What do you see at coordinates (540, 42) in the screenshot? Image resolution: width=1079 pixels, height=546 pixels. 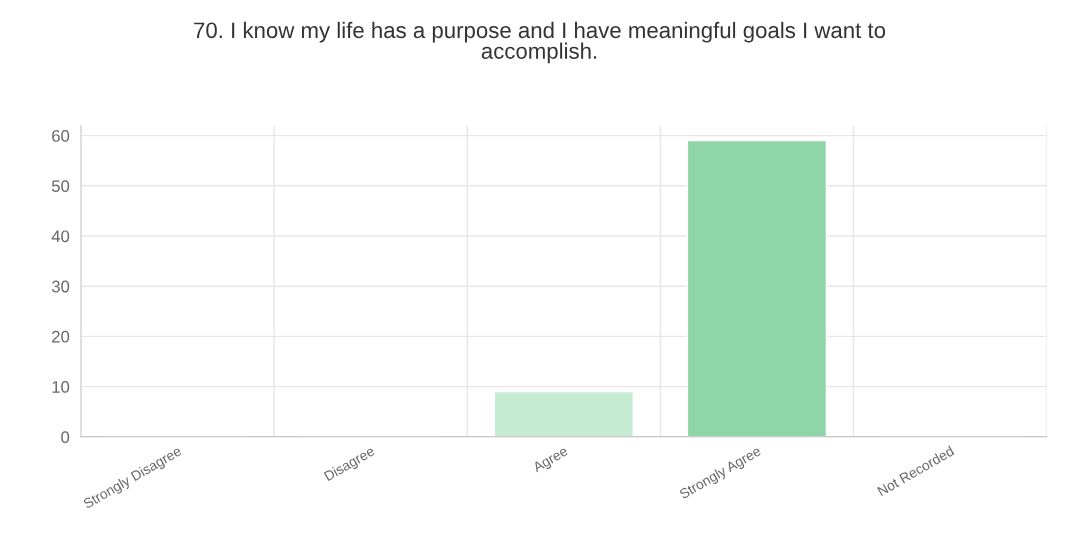 I see `chart-title: 70. I know my life has a purpose and I have meaningful goals I want to accomplish.` at bounding box center [540, 42].